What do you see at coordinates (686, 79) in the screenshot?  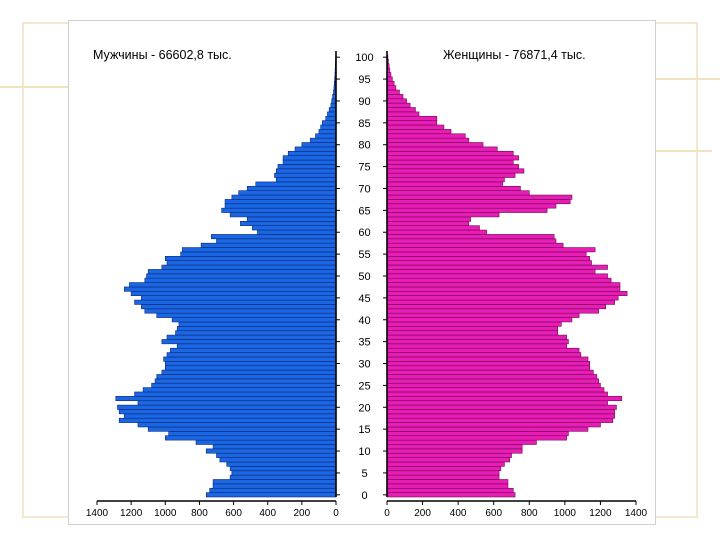 I see `frame-tick-right` at bounding box center [686, 79].